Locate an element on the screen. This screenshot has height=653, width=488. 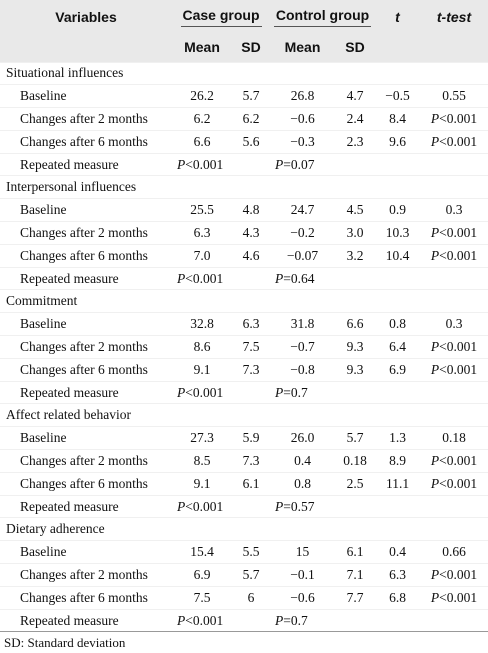
section-title: Interpersonal influences is located at coordinates (244, 187).